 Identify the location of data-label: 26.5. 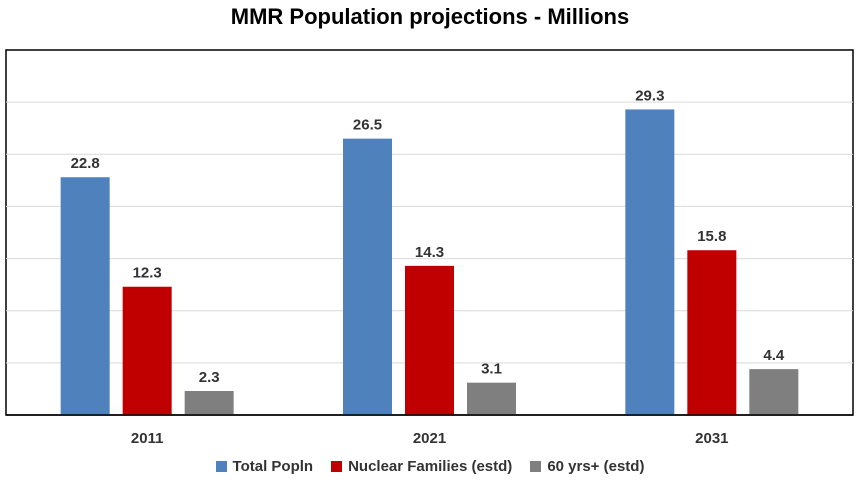
(367, 125).